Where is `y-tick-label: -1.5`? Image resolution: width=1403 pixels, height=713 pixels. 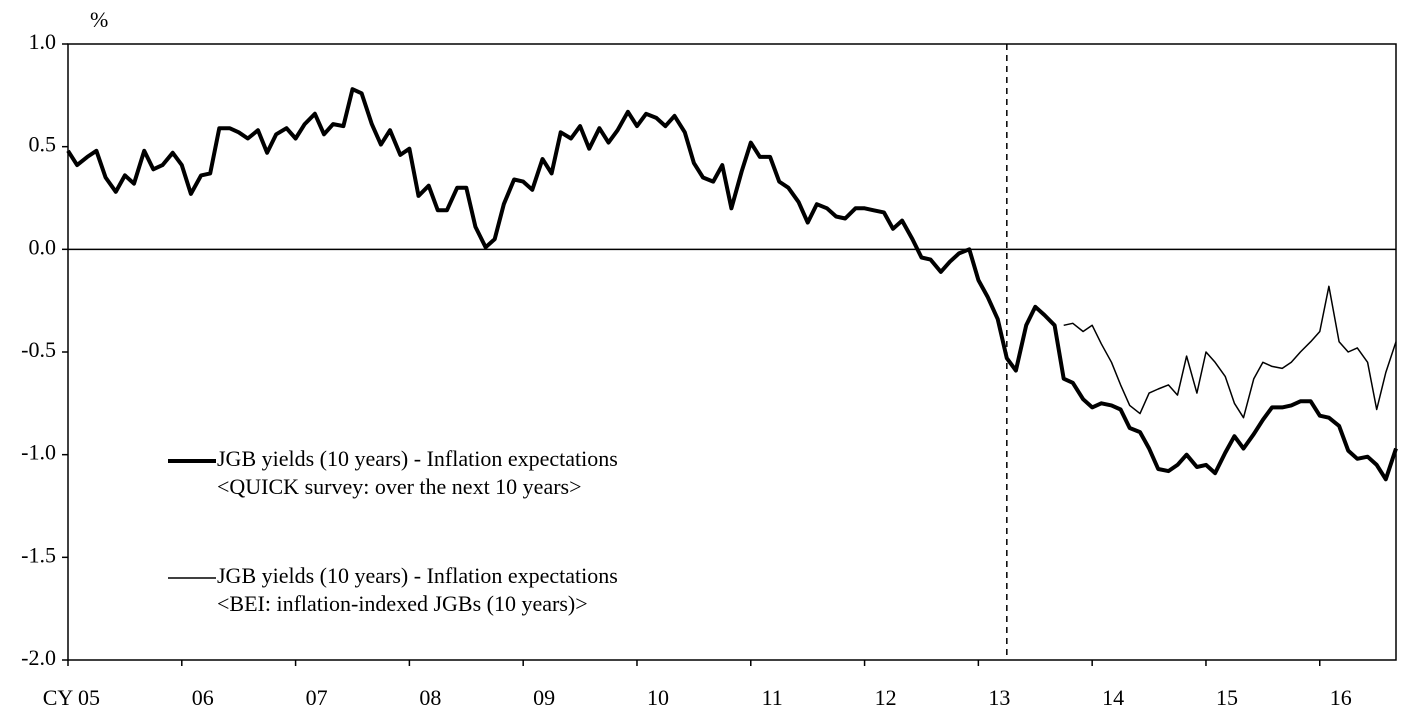 y-tick-label: -1.5 is located at coordinates (38, 554).